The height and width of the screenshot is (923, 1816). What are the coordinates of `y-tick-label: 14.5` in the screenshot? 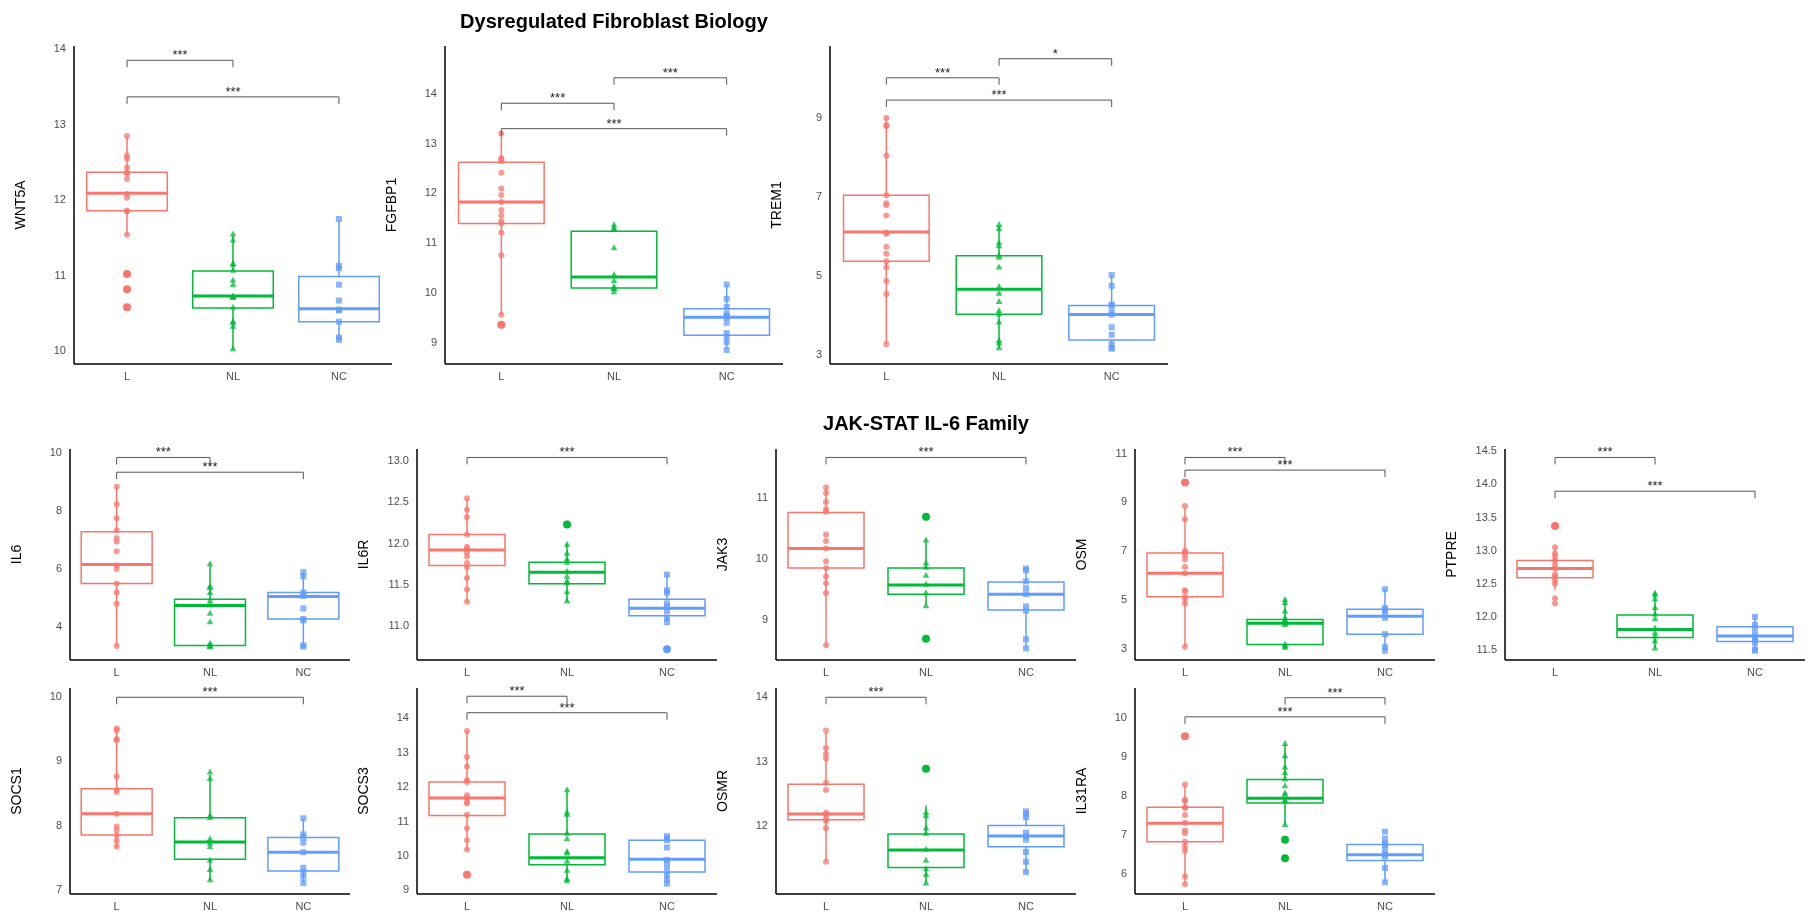 It's located at (1486, 450).